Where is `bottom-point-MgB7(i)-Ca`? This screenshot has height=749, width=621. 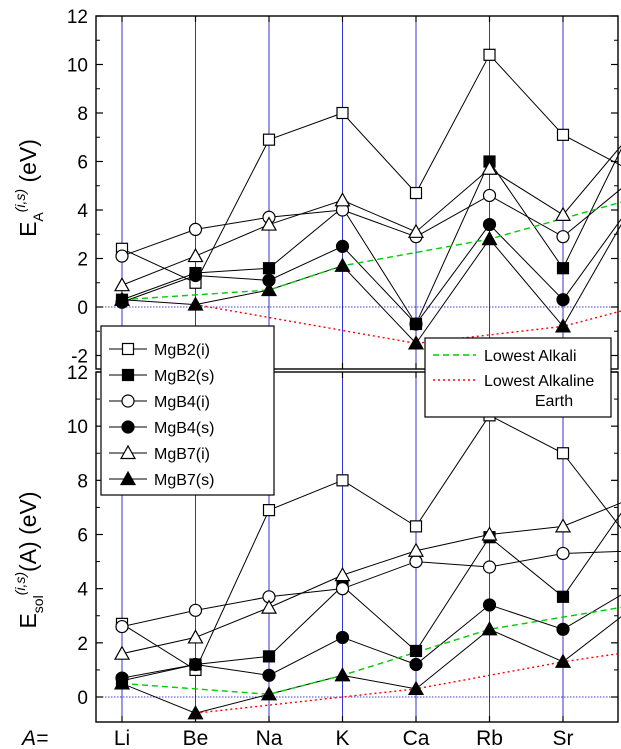
bottom-point-MgB7(i)-Ca is located at coordinates (416, 549).